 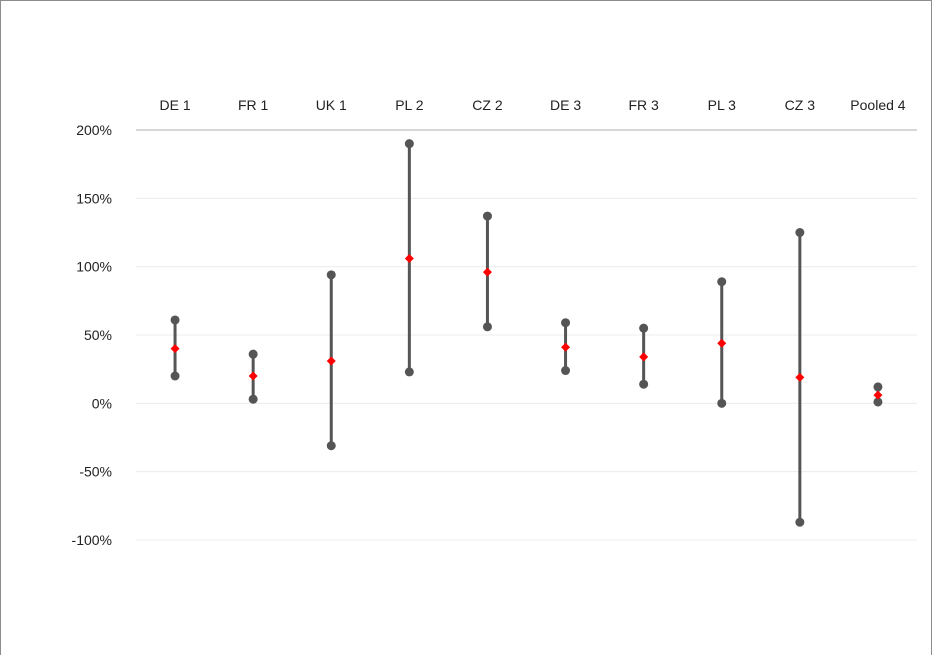 I want to click on category-label: DE 1, so click(x=174, y=105).